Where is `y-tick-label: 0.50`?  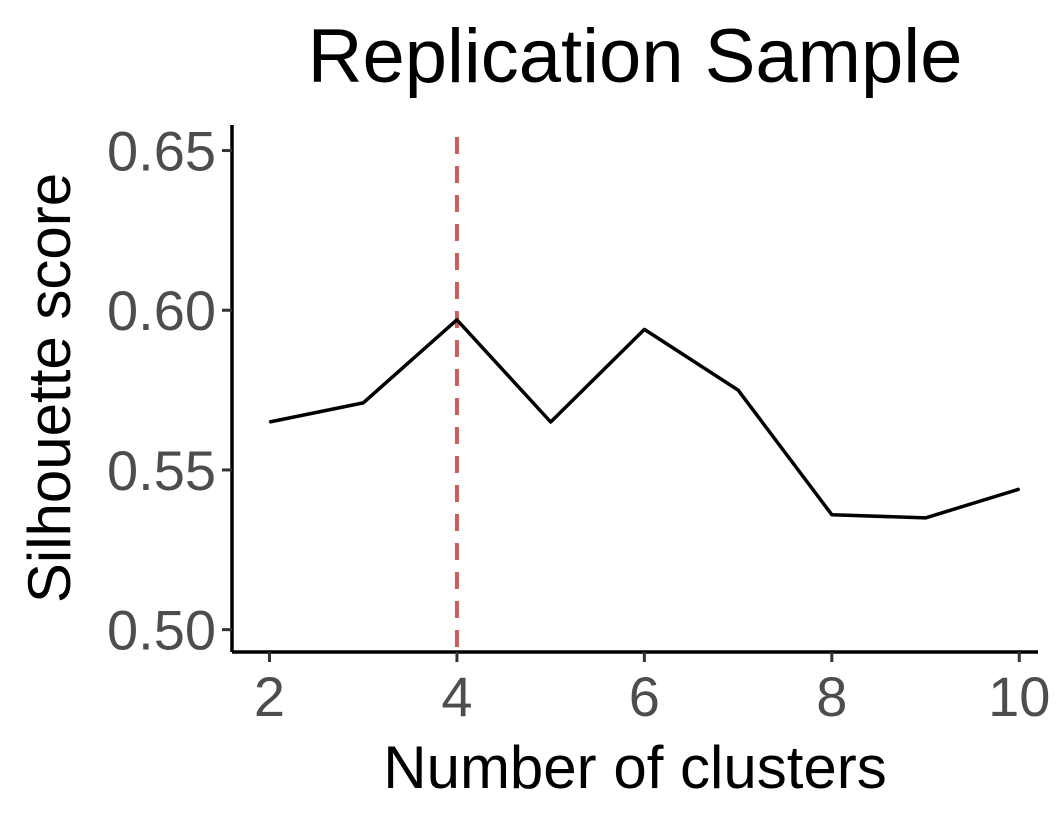 y-tick-label: 0.50 is located at coordinates (161, 630).